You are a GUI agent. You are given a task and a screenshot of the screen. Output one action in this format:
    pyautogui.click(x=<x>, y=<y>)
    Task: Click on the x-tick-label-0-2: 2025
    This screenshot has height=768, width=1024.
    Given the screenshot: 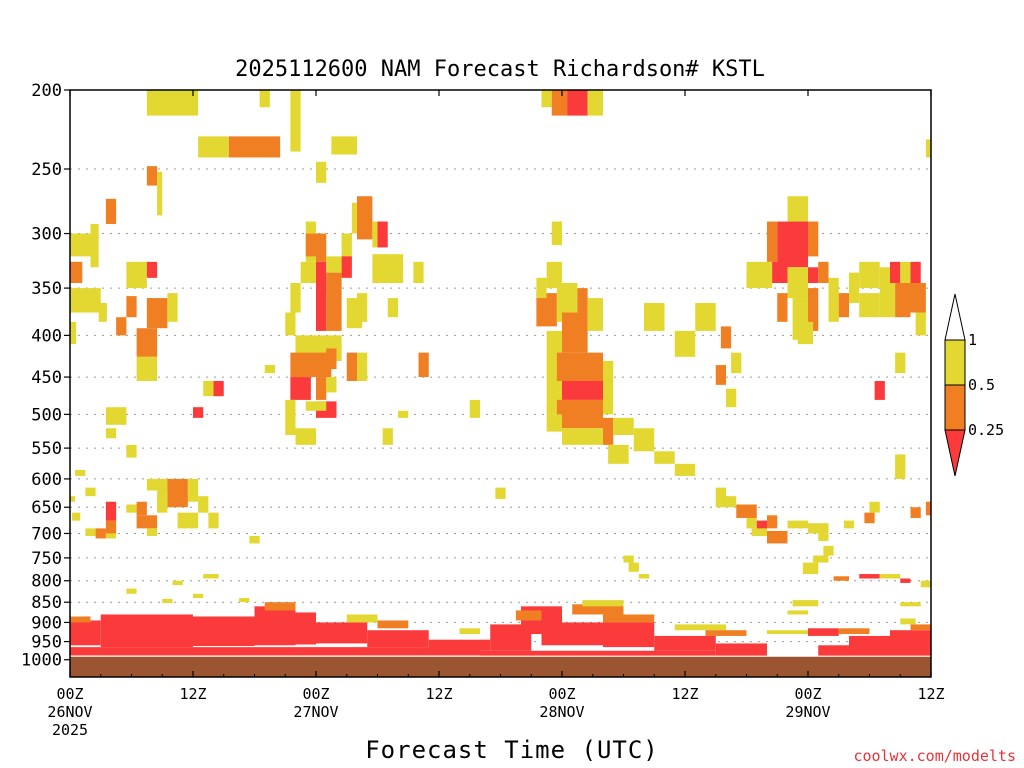 What is the action you would take?
    pyautogui.click(x=70, y=730)
    